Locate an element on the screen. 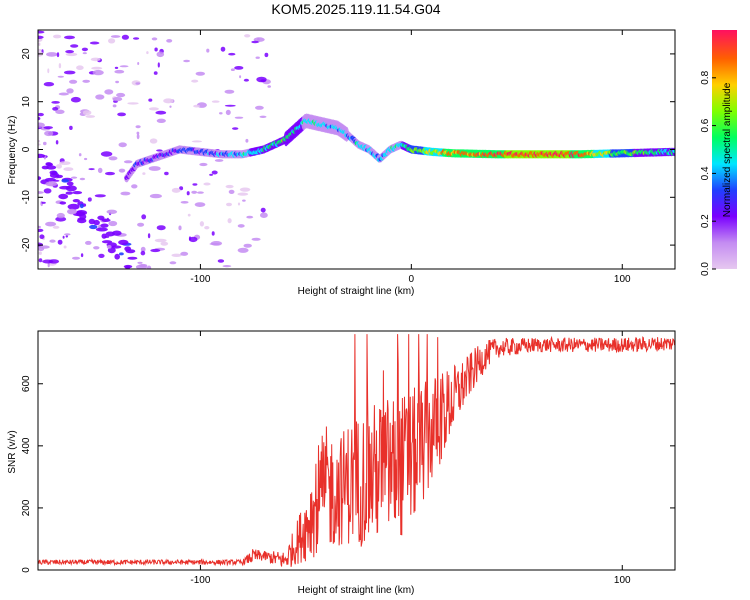 The image size is (750, 600). spectrogram-x-tick-label: 100 is located at coordinates (622, 279).